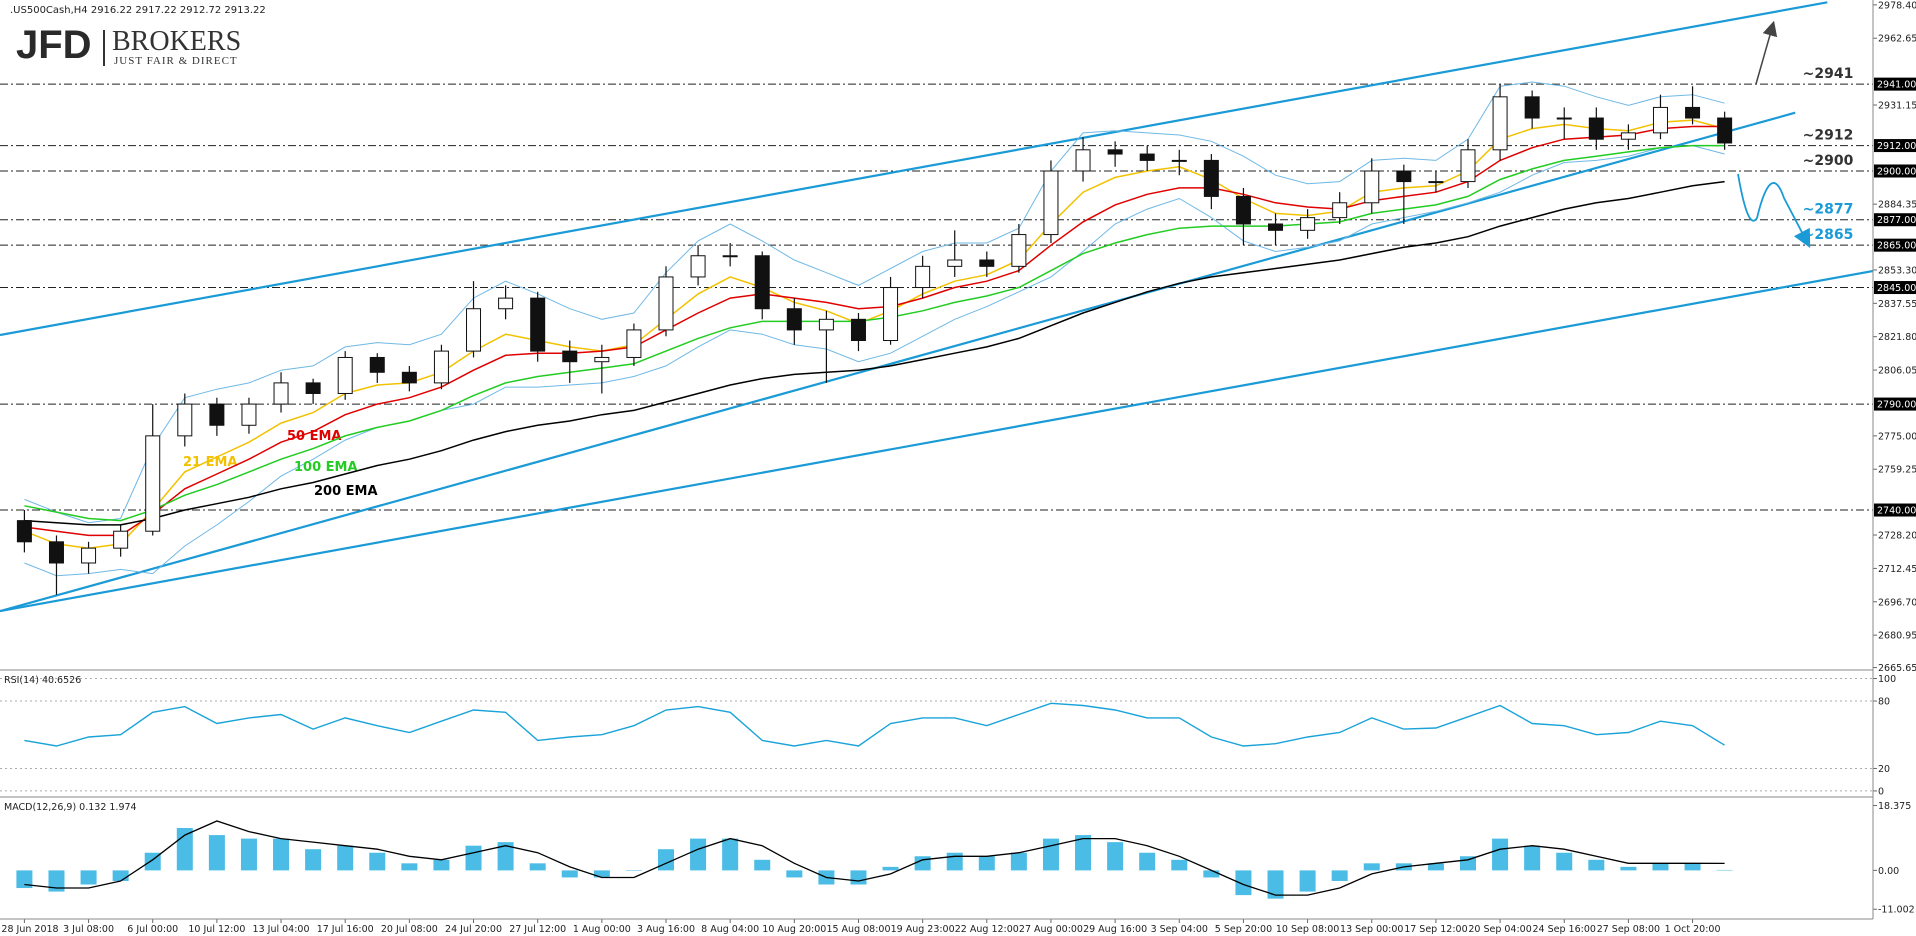 The image size is (1916, 936). What do you see at coordinates (602, 929) in the screenshot?
I see `x-tick-label: 1 Aug 00:00` at bounding box center [602, 929].